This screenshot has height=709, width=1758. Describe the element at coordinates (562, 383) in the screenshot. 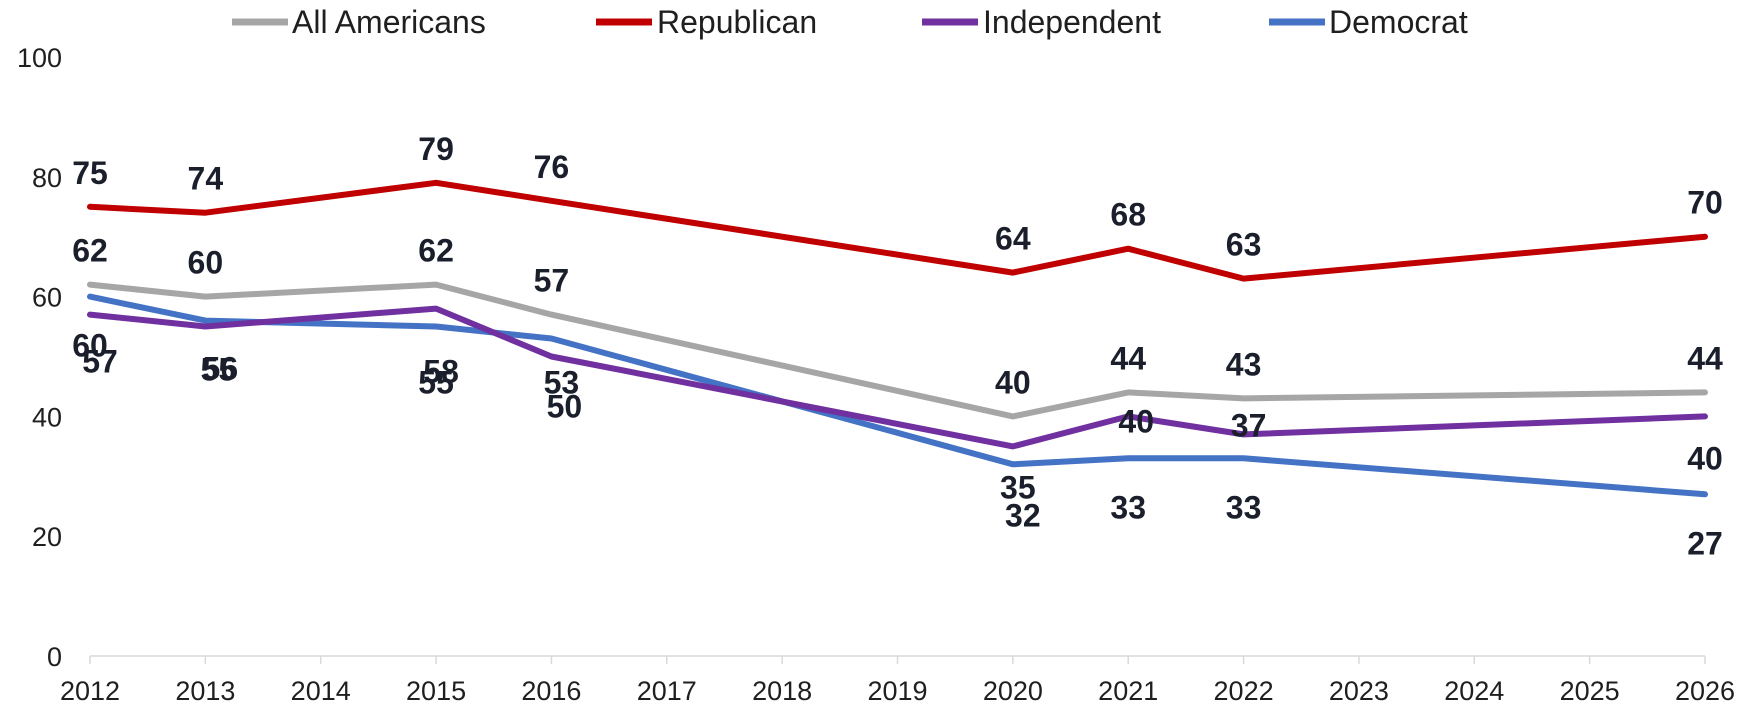

I see `data-label-democrat-2016: 53` at that location.